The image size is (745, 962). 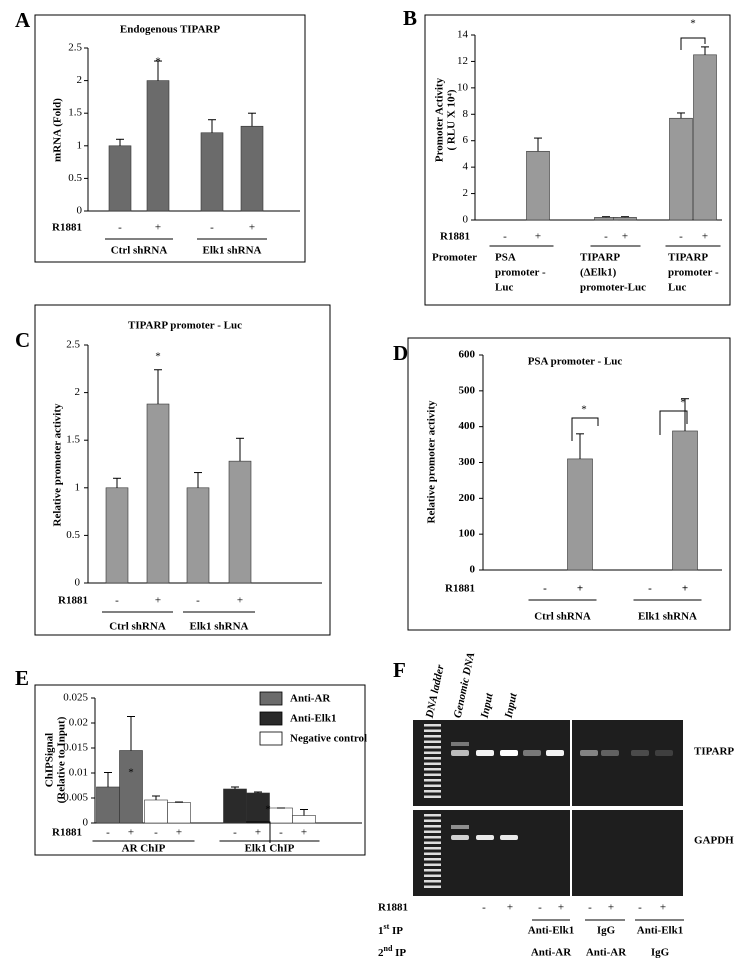 I want to click on antibody-label: Anti-Elk1, so click(x=551, y=931).